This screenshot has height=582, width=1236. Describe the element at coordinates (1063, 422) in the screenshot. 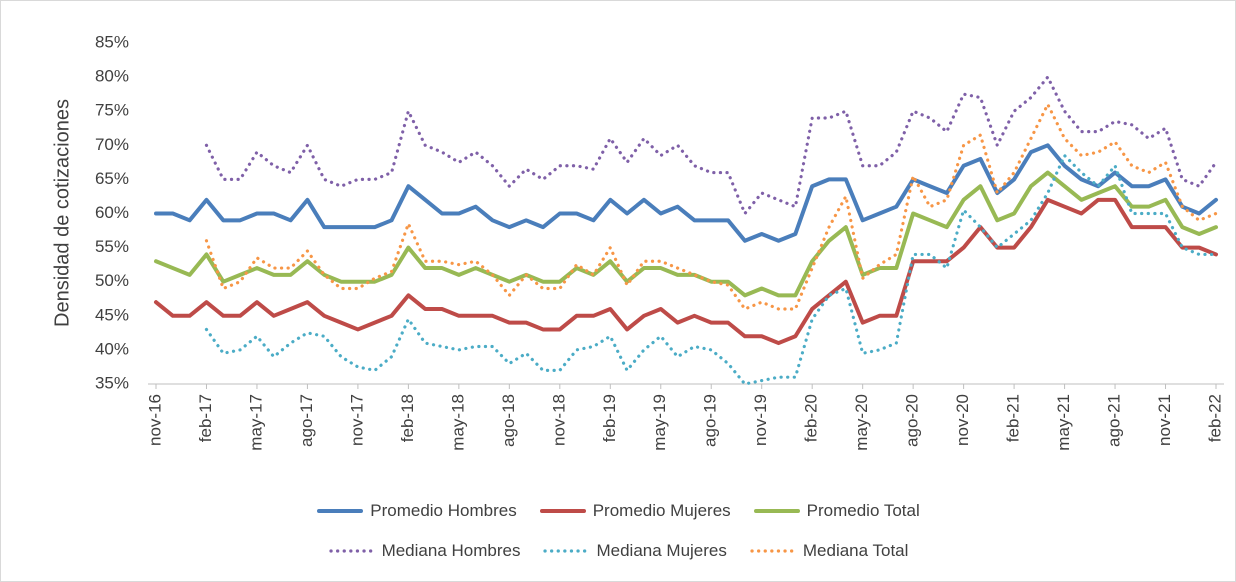

I see `x-tick-label: may-21` at that location.